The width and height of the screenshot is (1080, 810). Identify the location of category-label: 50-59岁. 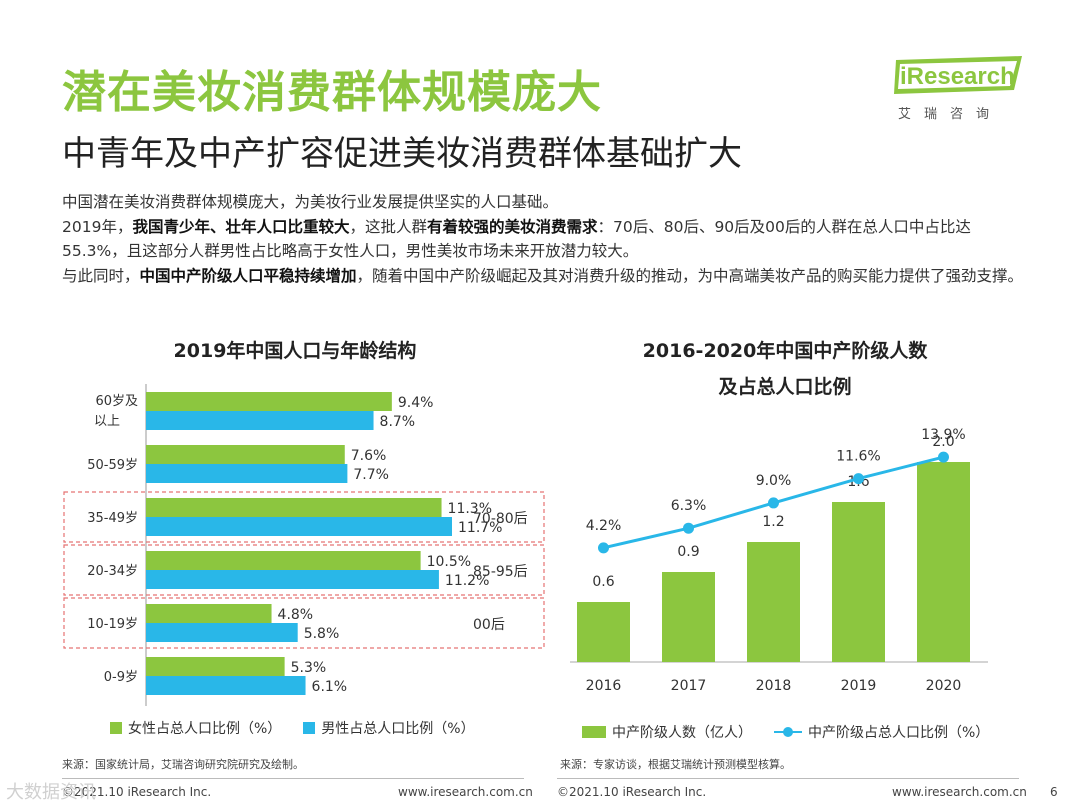
(112, 465).